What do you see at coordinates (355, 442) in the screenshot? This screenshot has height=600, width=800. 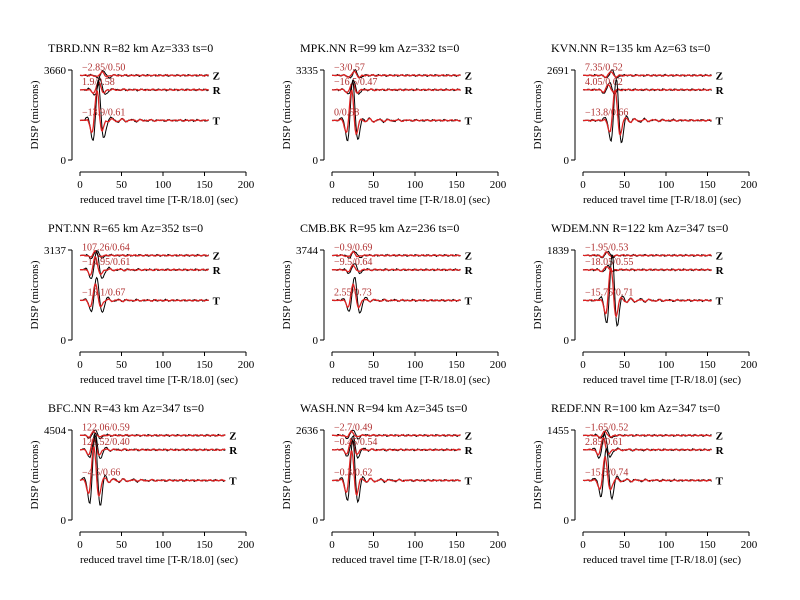 I see `trace-annotation: −0.45/0.54` at bounding box center [355, 442].